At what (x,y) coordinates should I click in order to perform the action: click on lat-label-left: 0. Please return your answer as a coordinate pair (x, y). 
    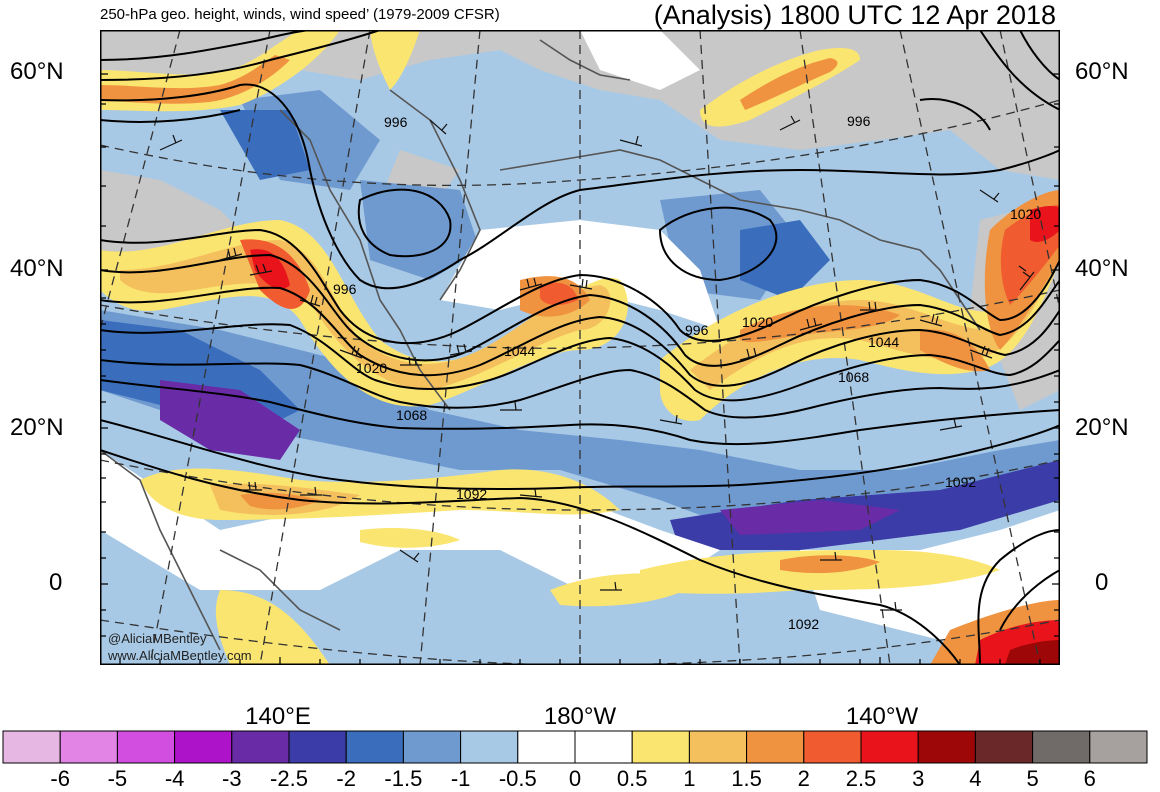
    Looking at the image, I should click on (56, 582).